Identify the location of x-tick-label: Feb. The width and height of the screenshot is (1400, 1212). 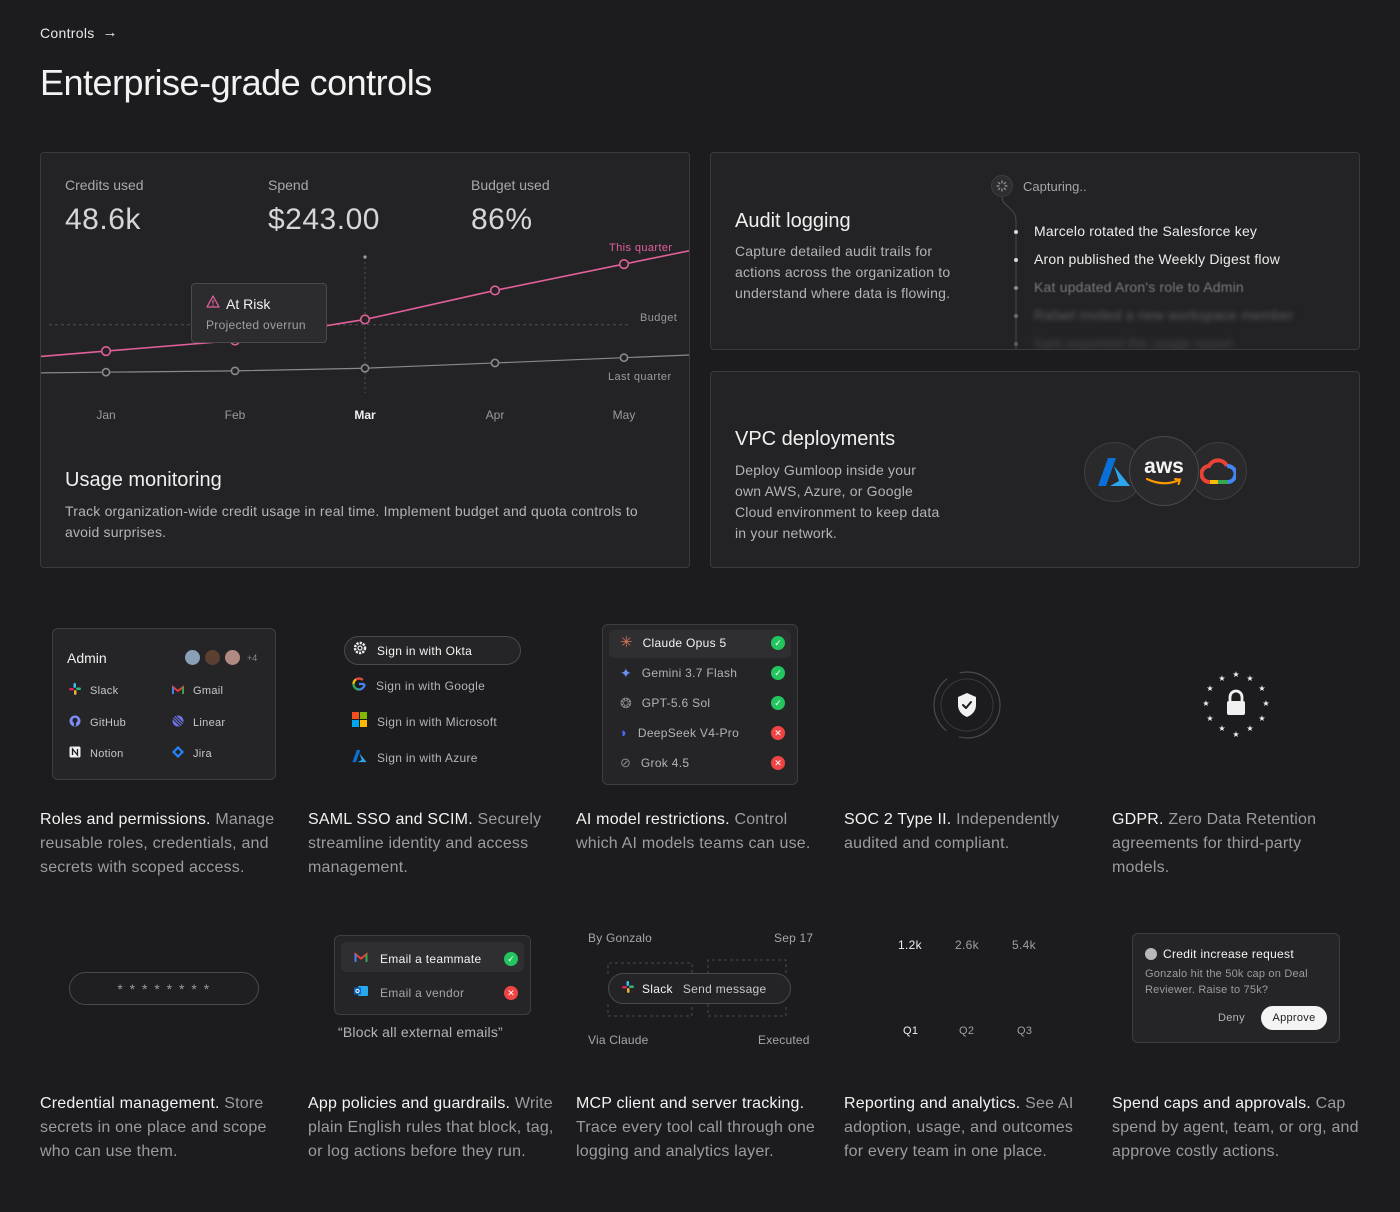
(235, 415).